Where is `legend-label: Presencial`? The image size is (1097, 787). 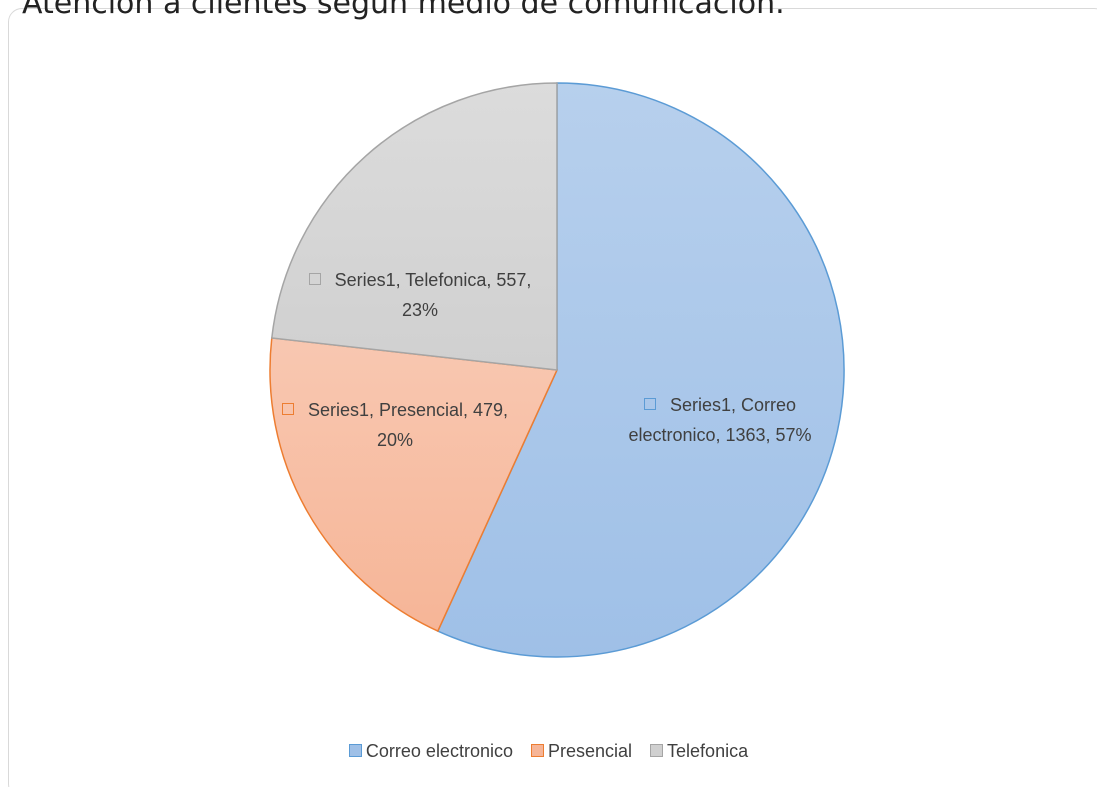
legend-label: Presencial is located at coordinates (590, 751).